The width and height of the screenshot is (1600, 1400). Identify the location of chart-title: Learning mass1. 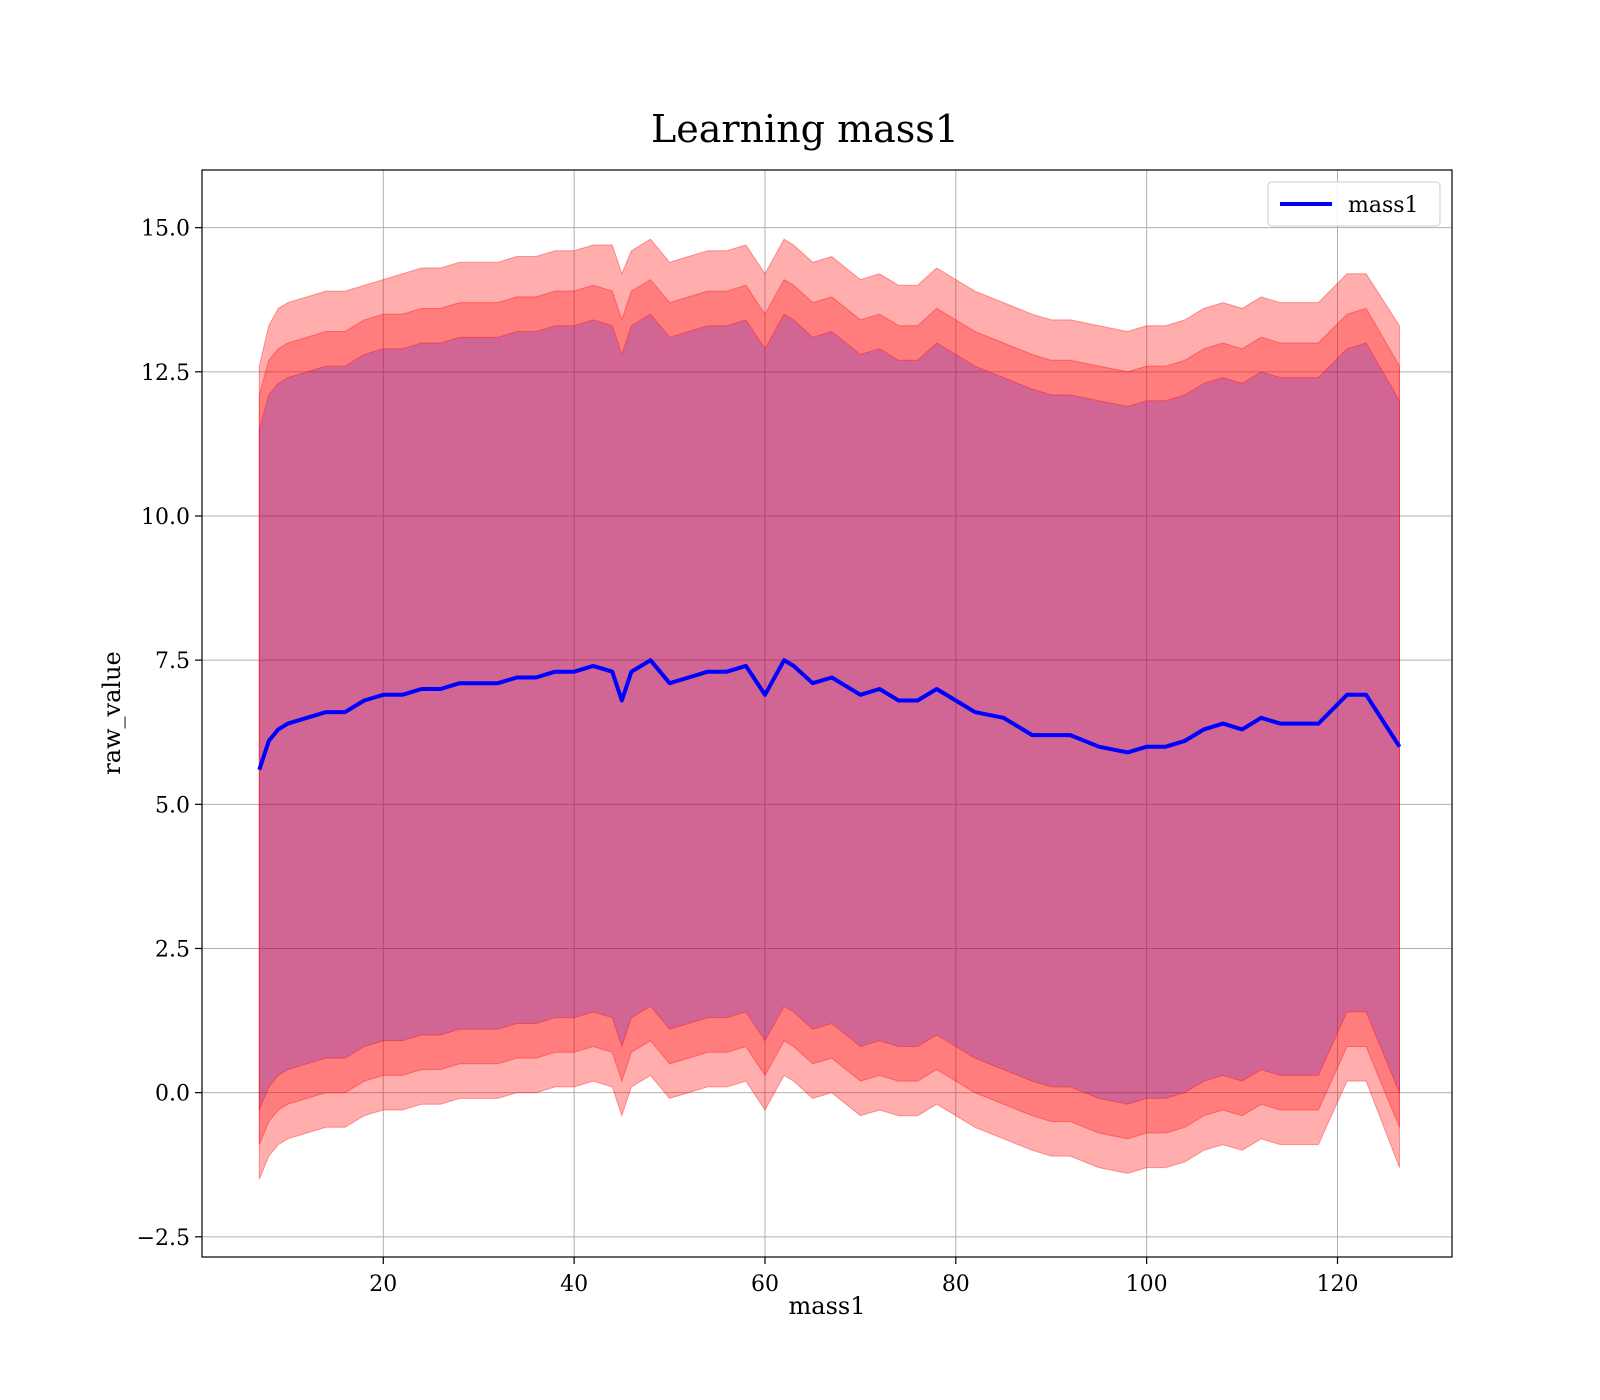
(805, 129).